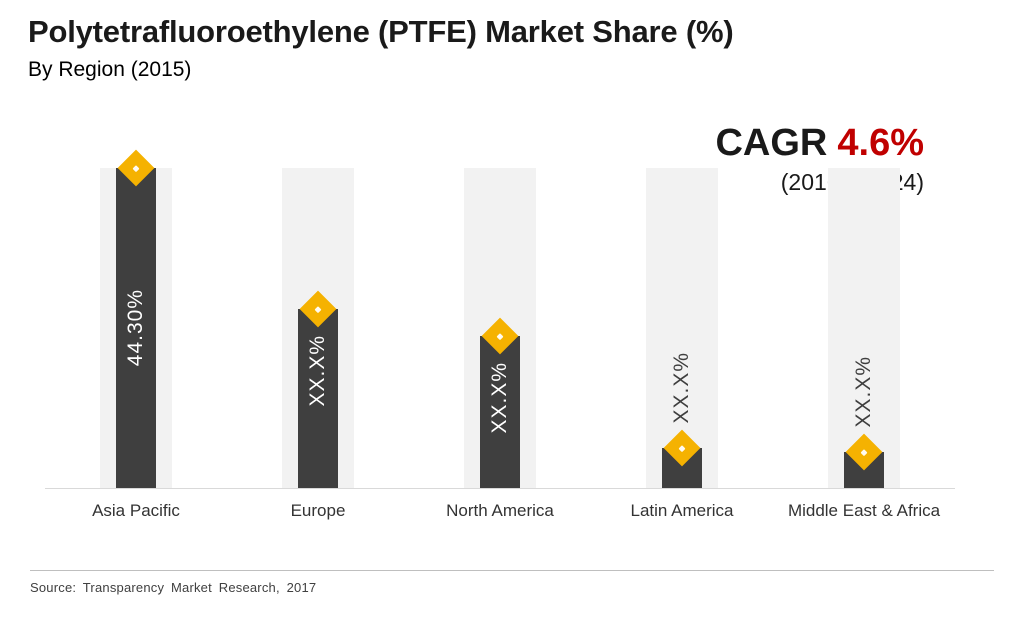 The height and width of the screenshot is (619, 1024). I want to click on category-label: North America, so click(500, 510).